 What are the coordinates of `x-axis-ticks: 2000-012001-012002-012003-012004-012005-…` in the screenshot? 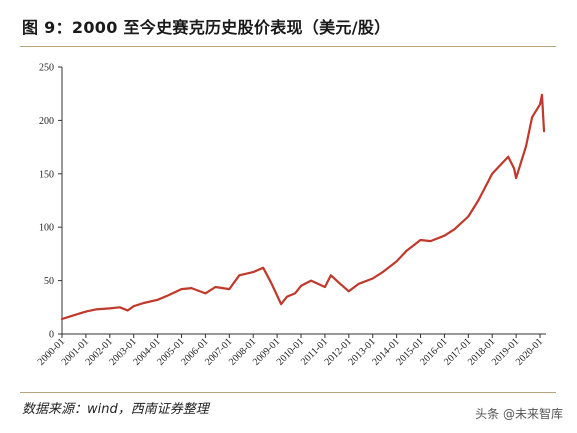 It's located at (290, 351).